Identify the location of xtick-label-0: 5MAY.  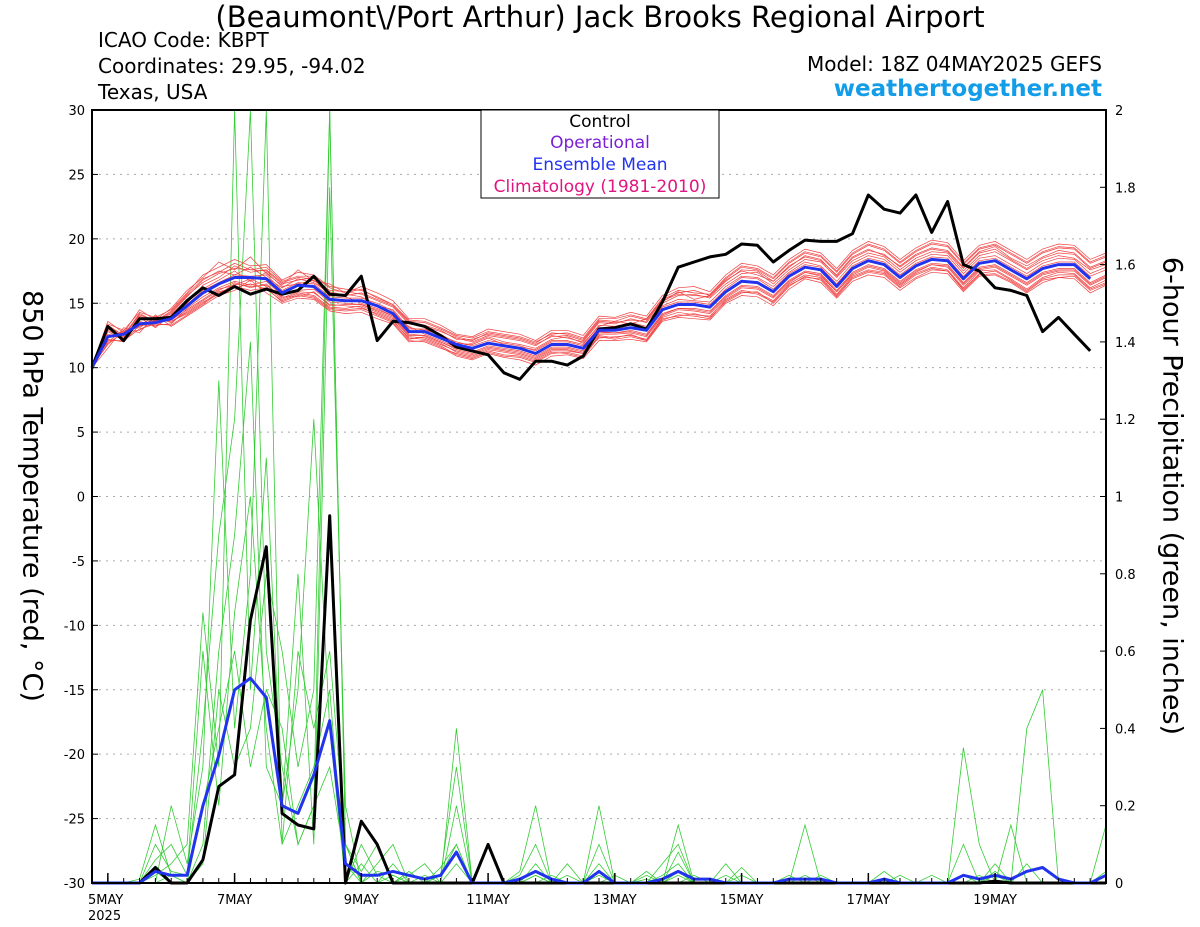
(105, 900).